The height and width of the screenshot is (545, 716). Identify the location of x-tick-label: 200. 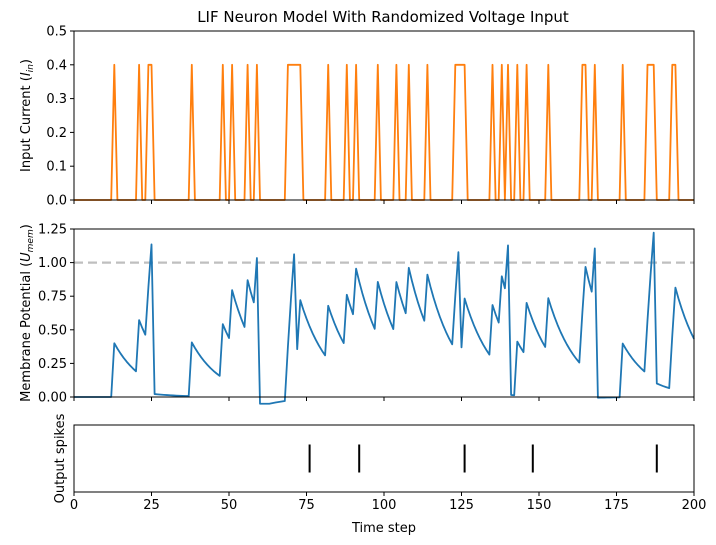
(694, 505).